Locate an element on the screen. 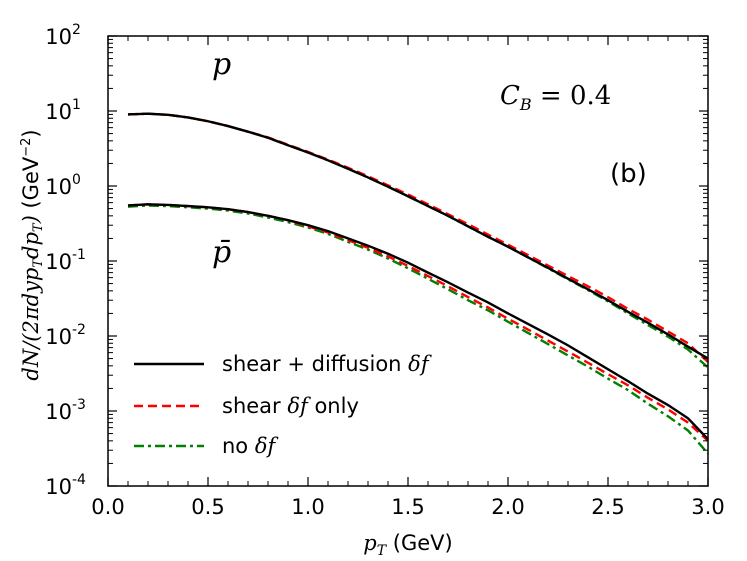 This screenshot has height=561, width=747. legend-entry: shear δf only is located at coordinates (290, 406).